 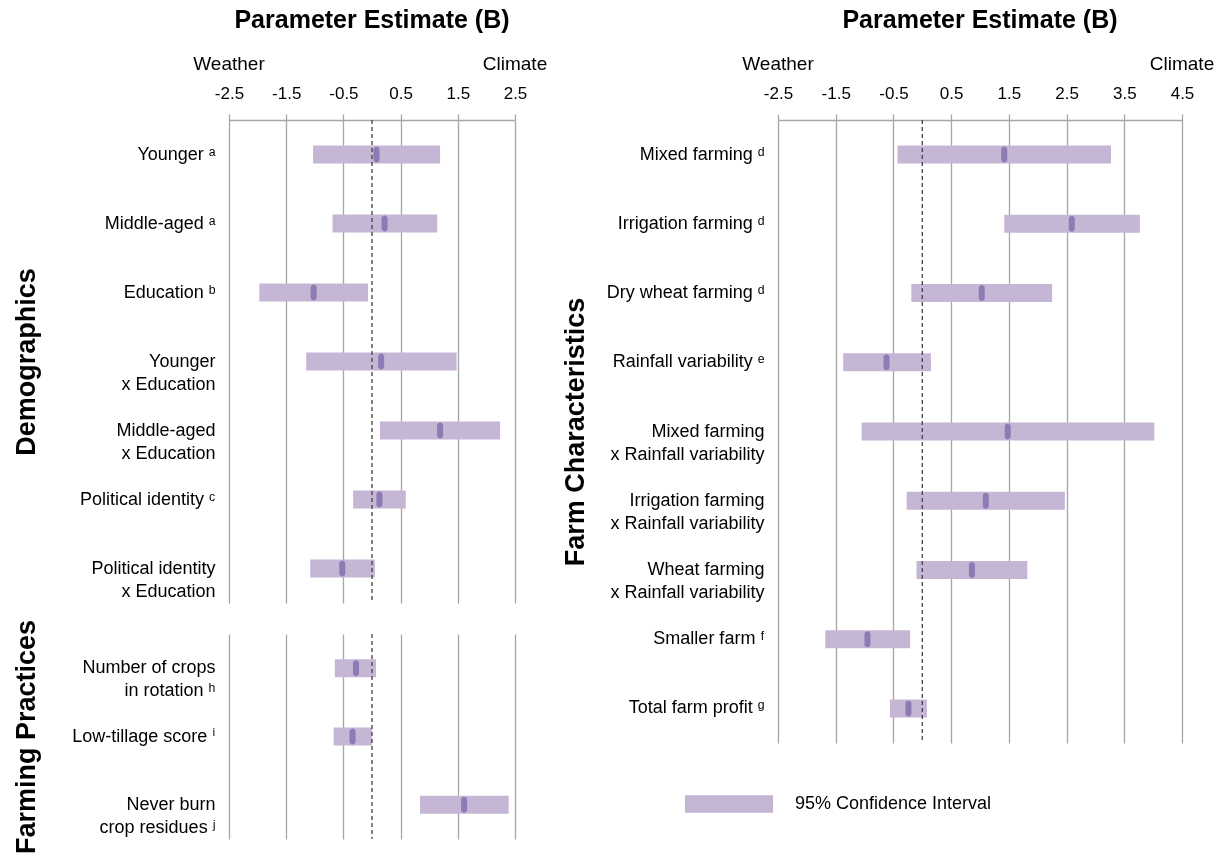 What do you see at coordinates (691, 222) in the screenshot?
I see `y-tick-label: Irrigation farming ᵈ` at bounding box center [691, 222].